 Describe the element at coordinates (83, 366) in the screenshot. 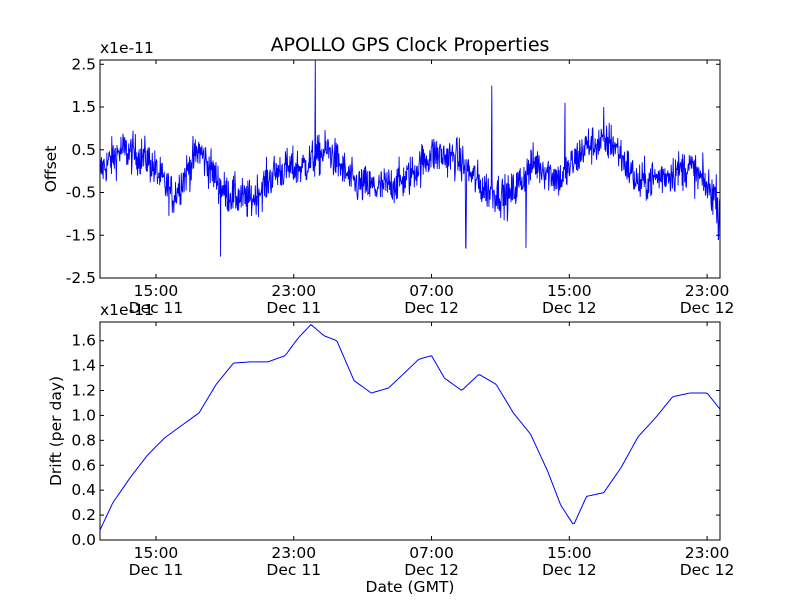

I see `drift-y-tick-label: 1.4` at that location.